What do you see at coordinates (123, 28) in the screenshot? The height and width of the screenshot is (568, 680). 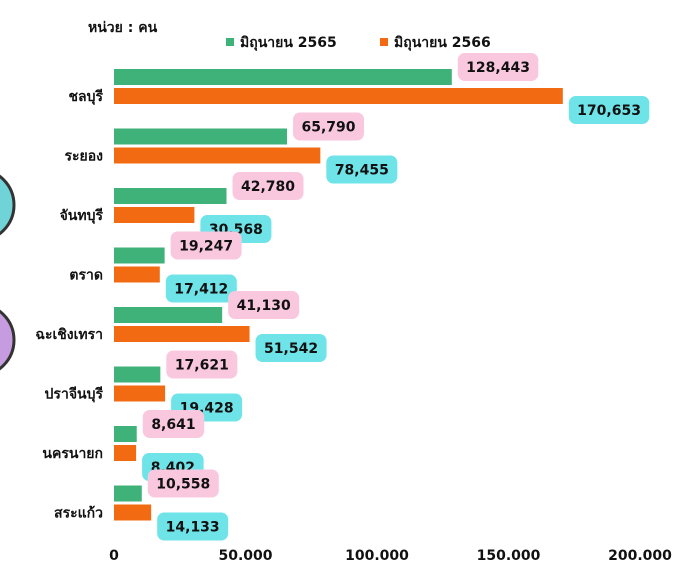 I see `unit-label: หน่วย : คน` at bounding box center [123, 28].